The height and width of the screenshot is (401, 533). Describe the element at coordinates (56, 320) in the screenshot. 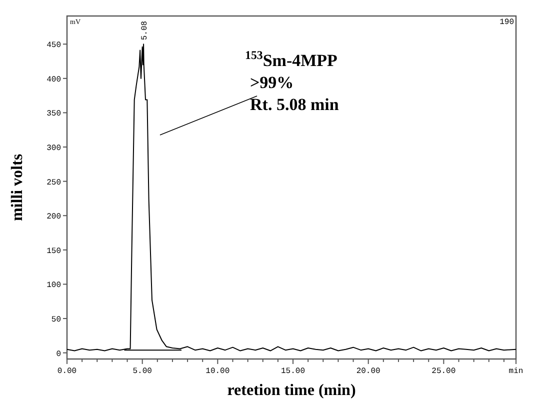

I see `y-tick-label: 50` at that location.